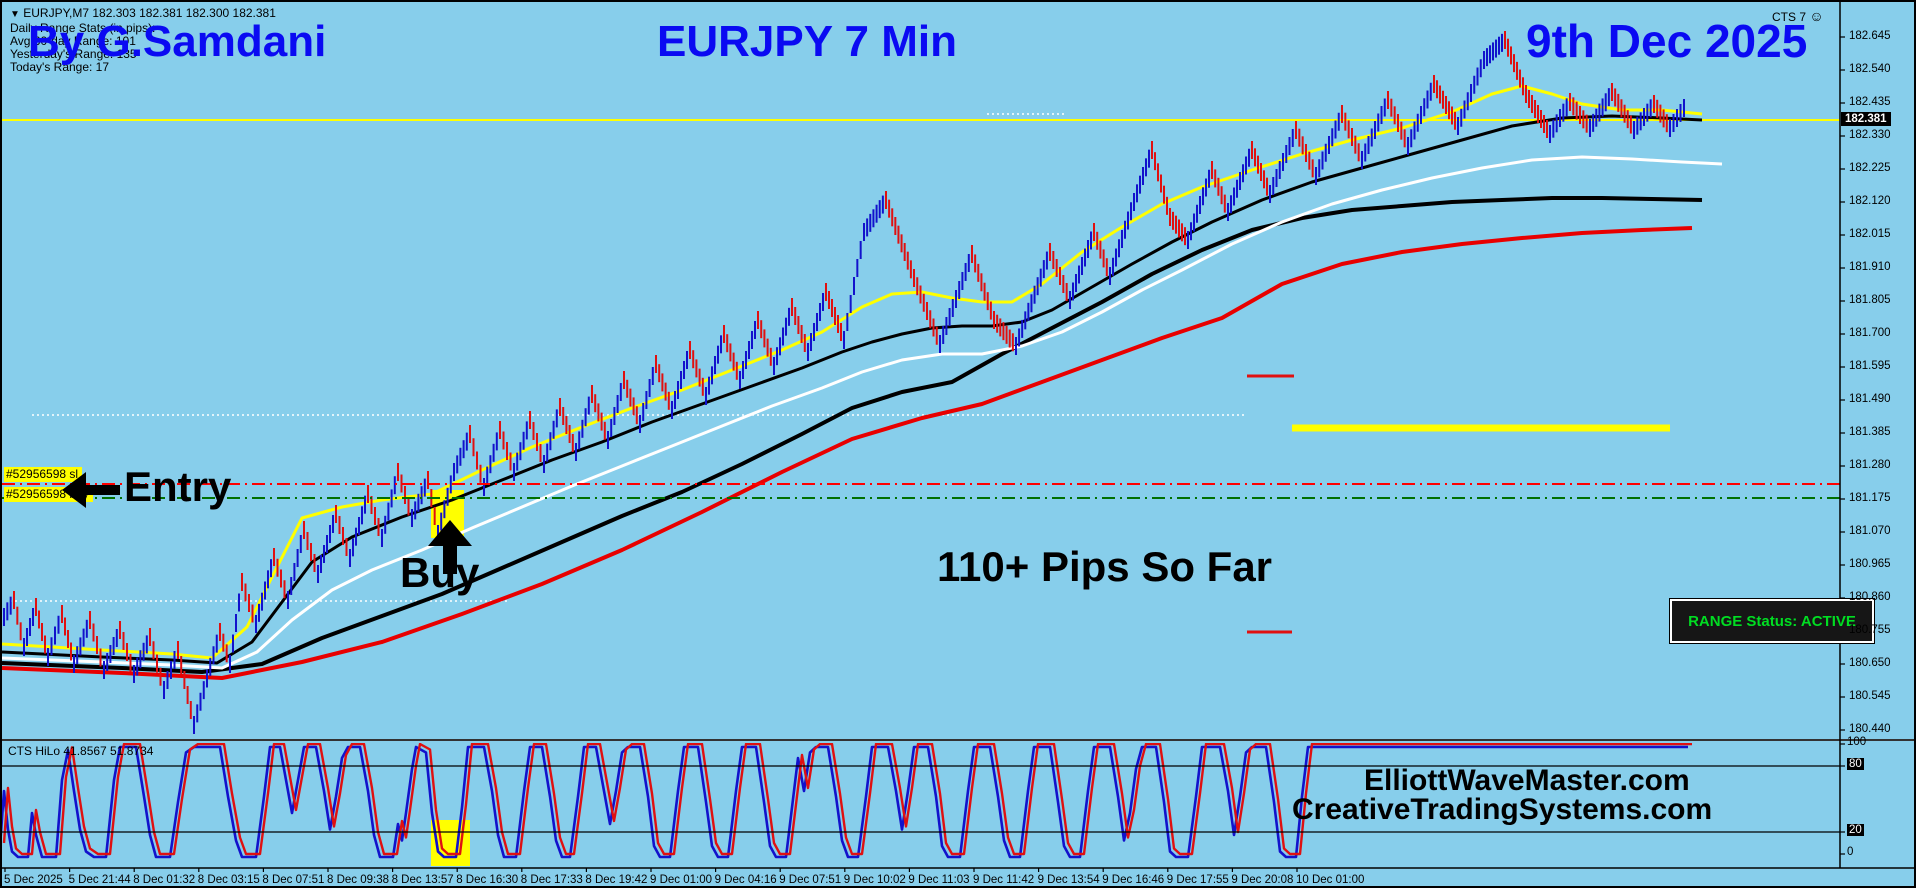  I want to click on price-axis-label: 181.280, so click(1870, 465).